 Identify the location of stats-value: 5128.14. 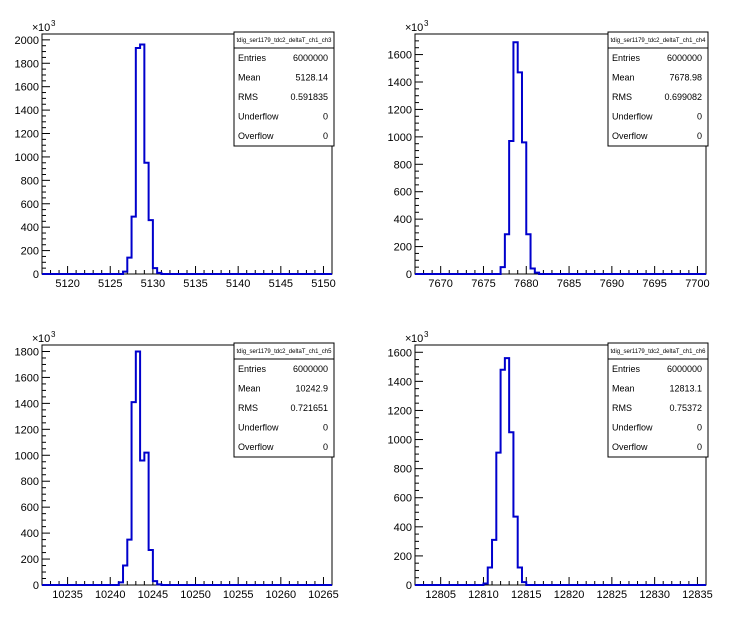
(311, 78).